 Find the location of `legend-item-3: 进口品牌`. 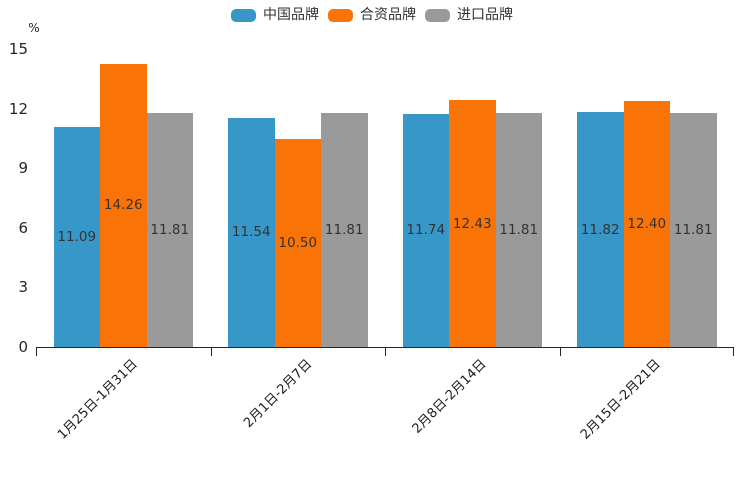

legend-item-3: 进口品牌 is located at coordinates (469, 15).